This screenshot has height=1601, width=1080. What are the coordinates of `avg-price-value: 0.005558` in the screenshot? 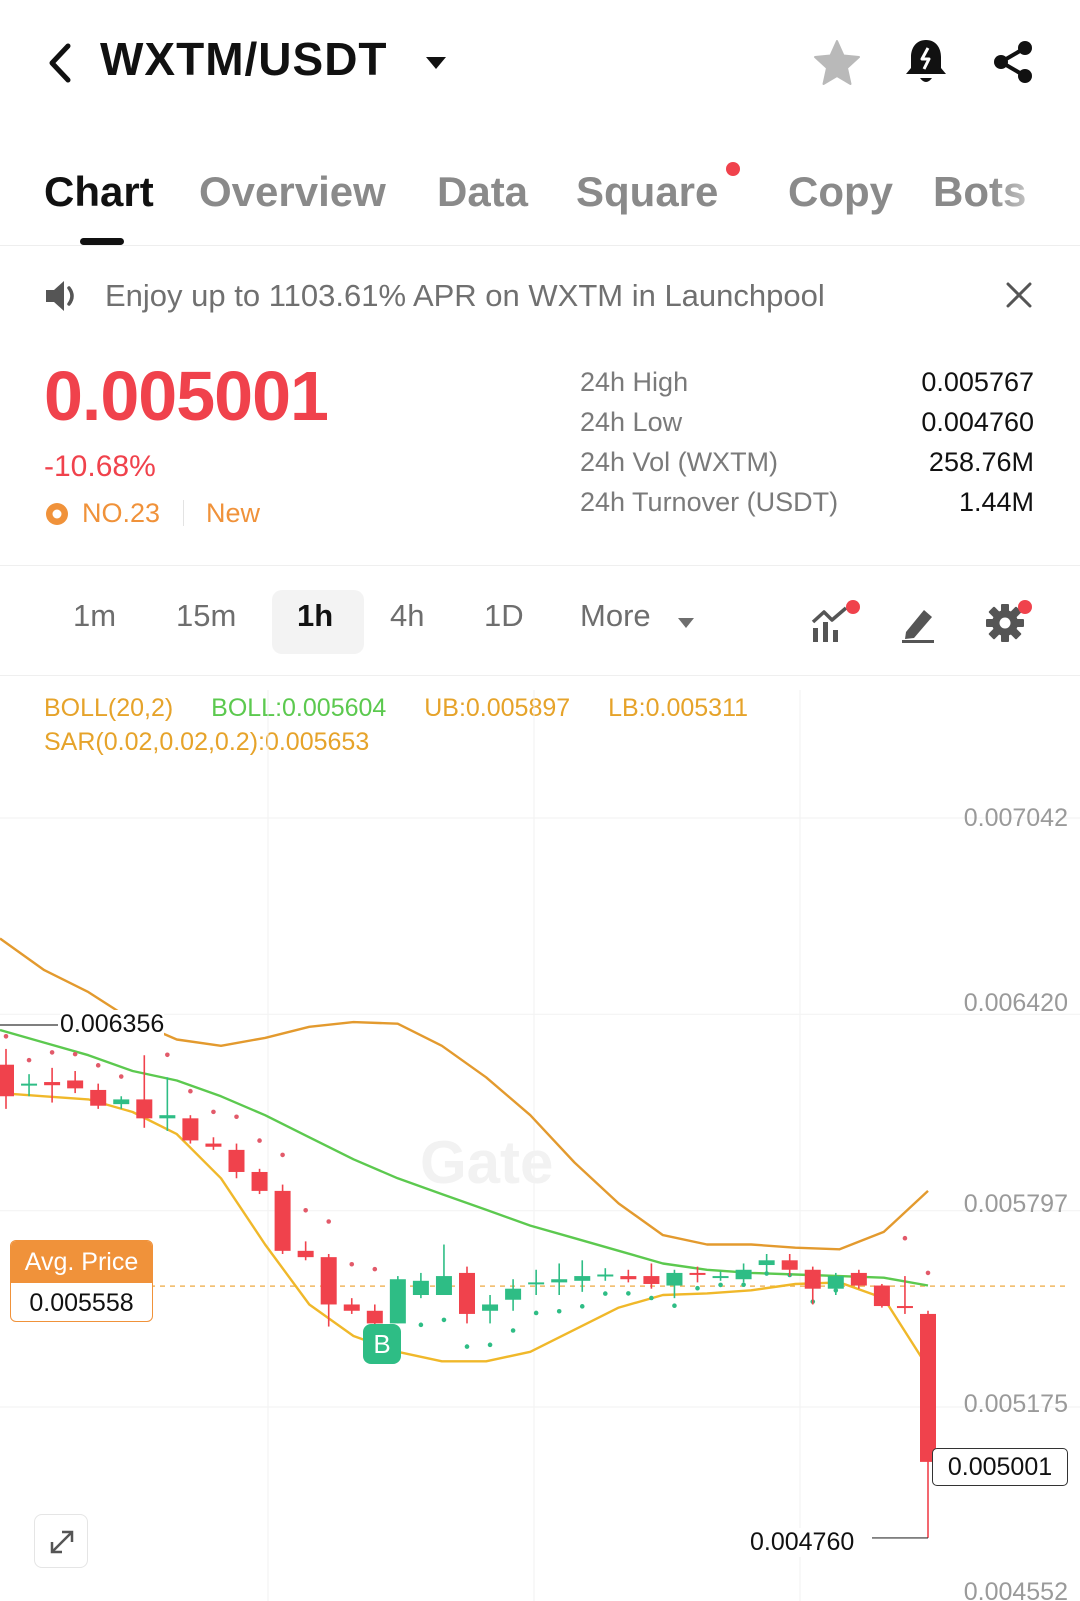 It's located at (81, 1303).